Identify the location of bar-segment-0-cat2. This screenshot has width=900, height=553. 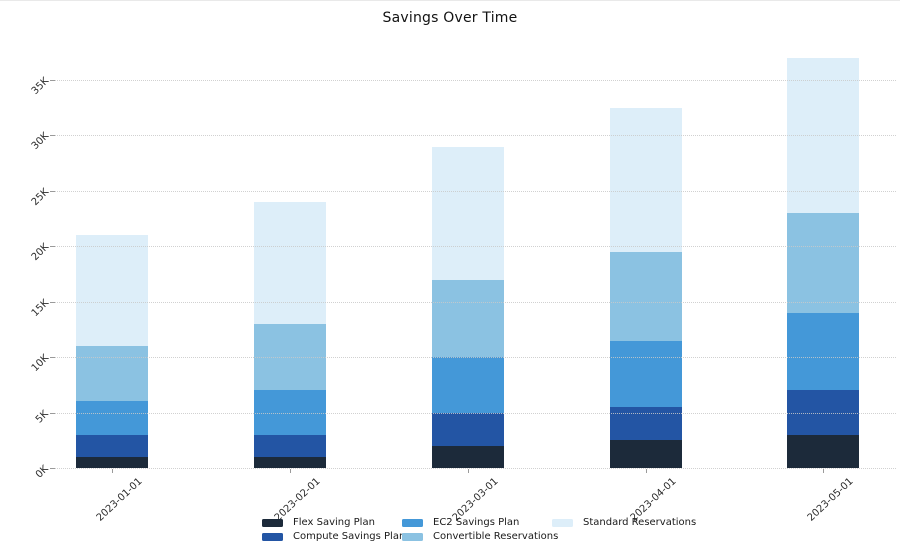
(468, 456).